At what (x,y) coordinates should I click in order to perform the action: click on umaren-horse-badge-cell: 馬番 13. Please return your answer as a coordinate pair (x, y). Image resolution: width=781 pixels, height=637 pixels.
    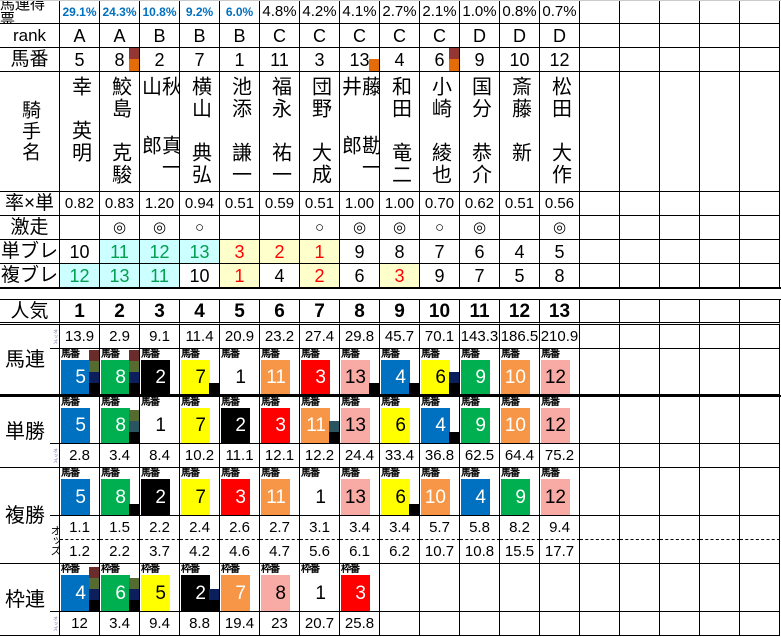
    Looking at the image, I should click on (360, 372).